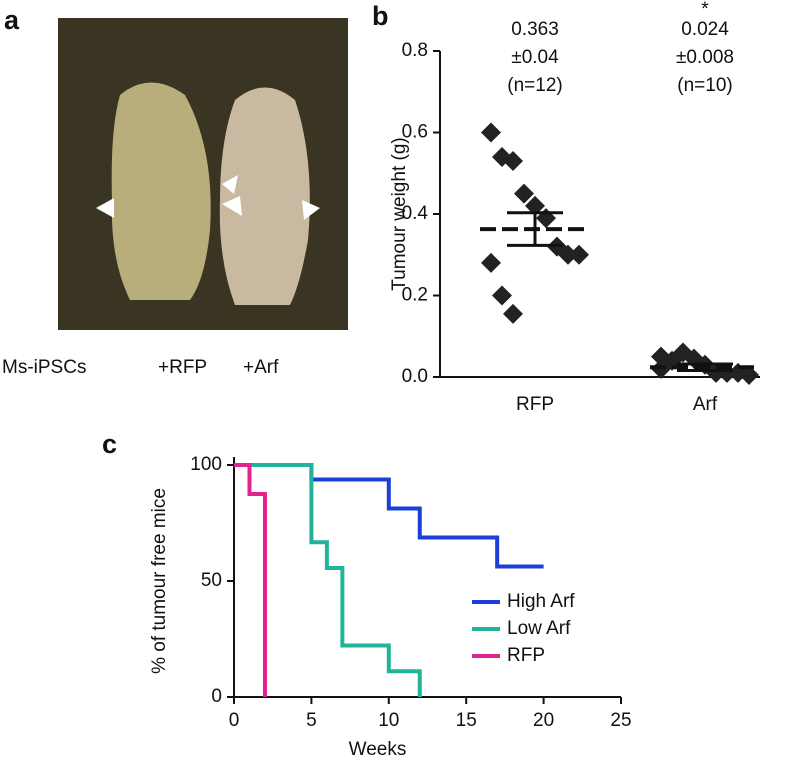  I want to click on x-tick-label: RFP, so click(535, 404).